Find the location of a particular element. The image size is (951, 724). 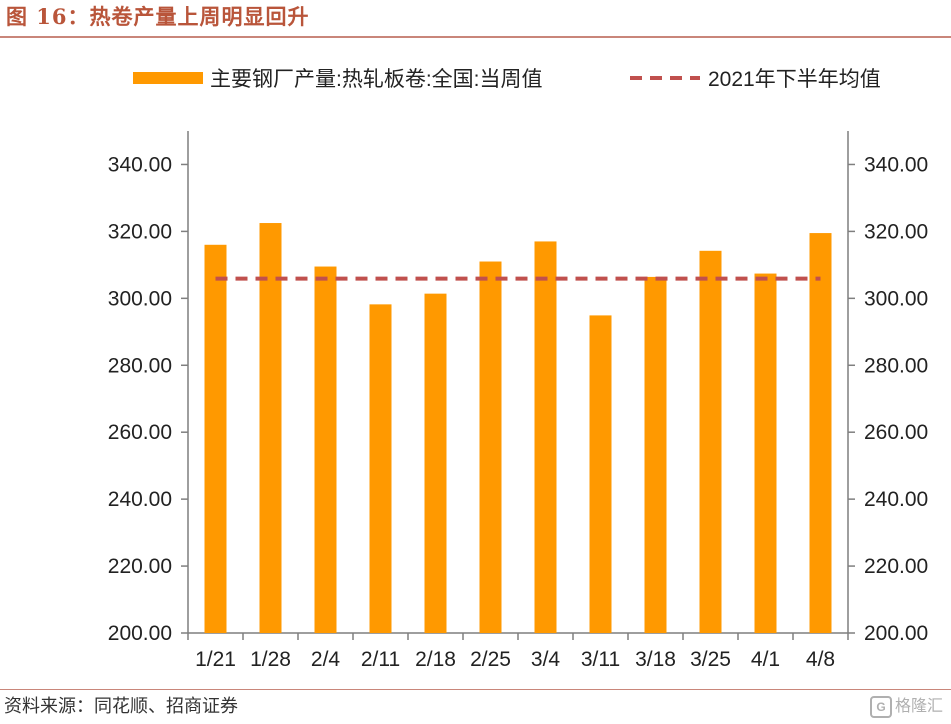

x-tick-label: 1/21 is located at coordinates (215, 659).